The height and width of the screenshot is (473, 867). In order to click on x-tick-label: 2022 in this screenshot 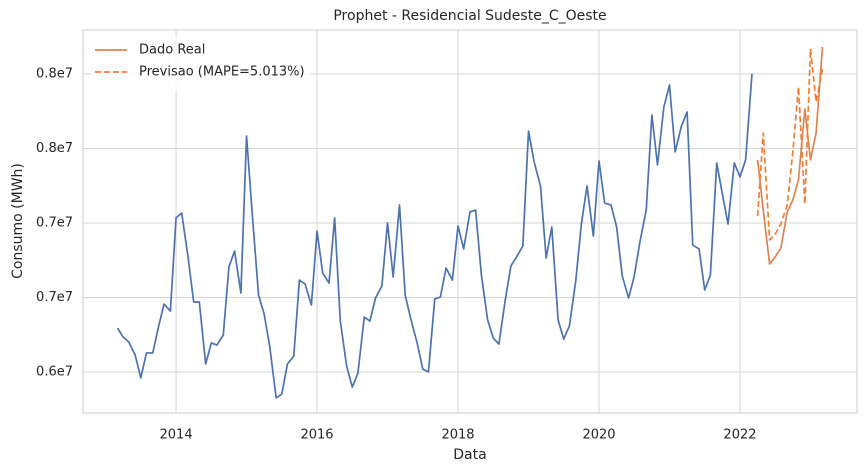, I will do `click(739, 435)`.